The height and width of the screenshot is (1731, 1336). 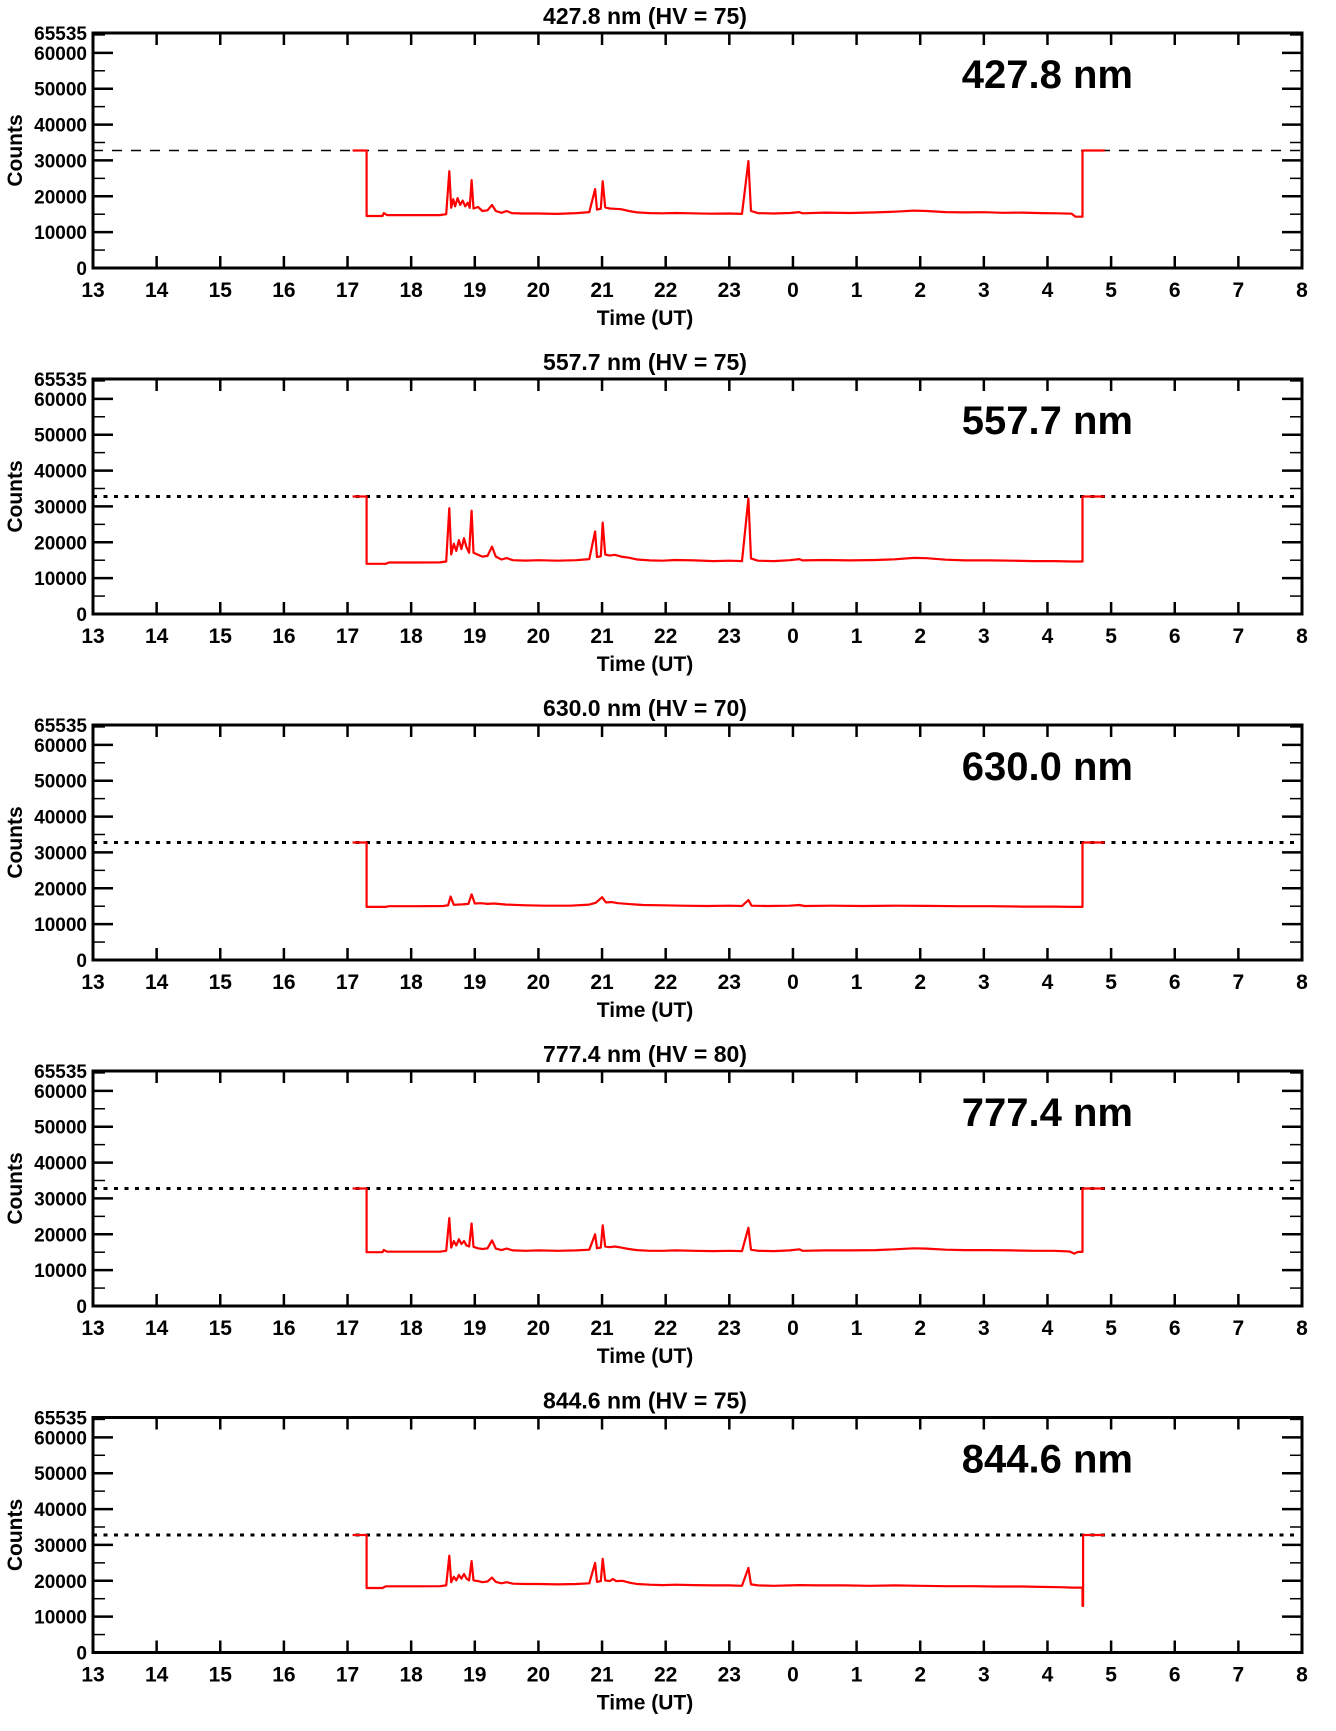 What do you see at coordinates (1047, 421) in the screenshot?
I see `wavelength-label: 557.7 nm` at bounding box center [1047, 421].